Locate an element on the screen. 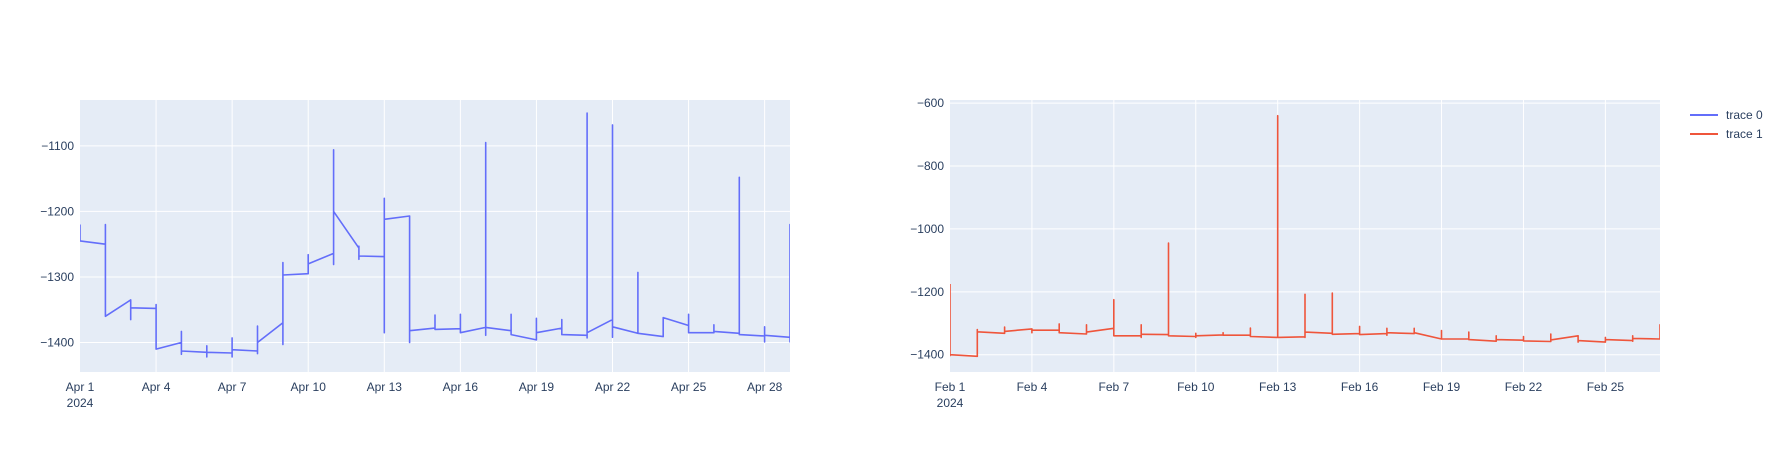  y-tick-label: −600 is located at coordinates (930, 103).